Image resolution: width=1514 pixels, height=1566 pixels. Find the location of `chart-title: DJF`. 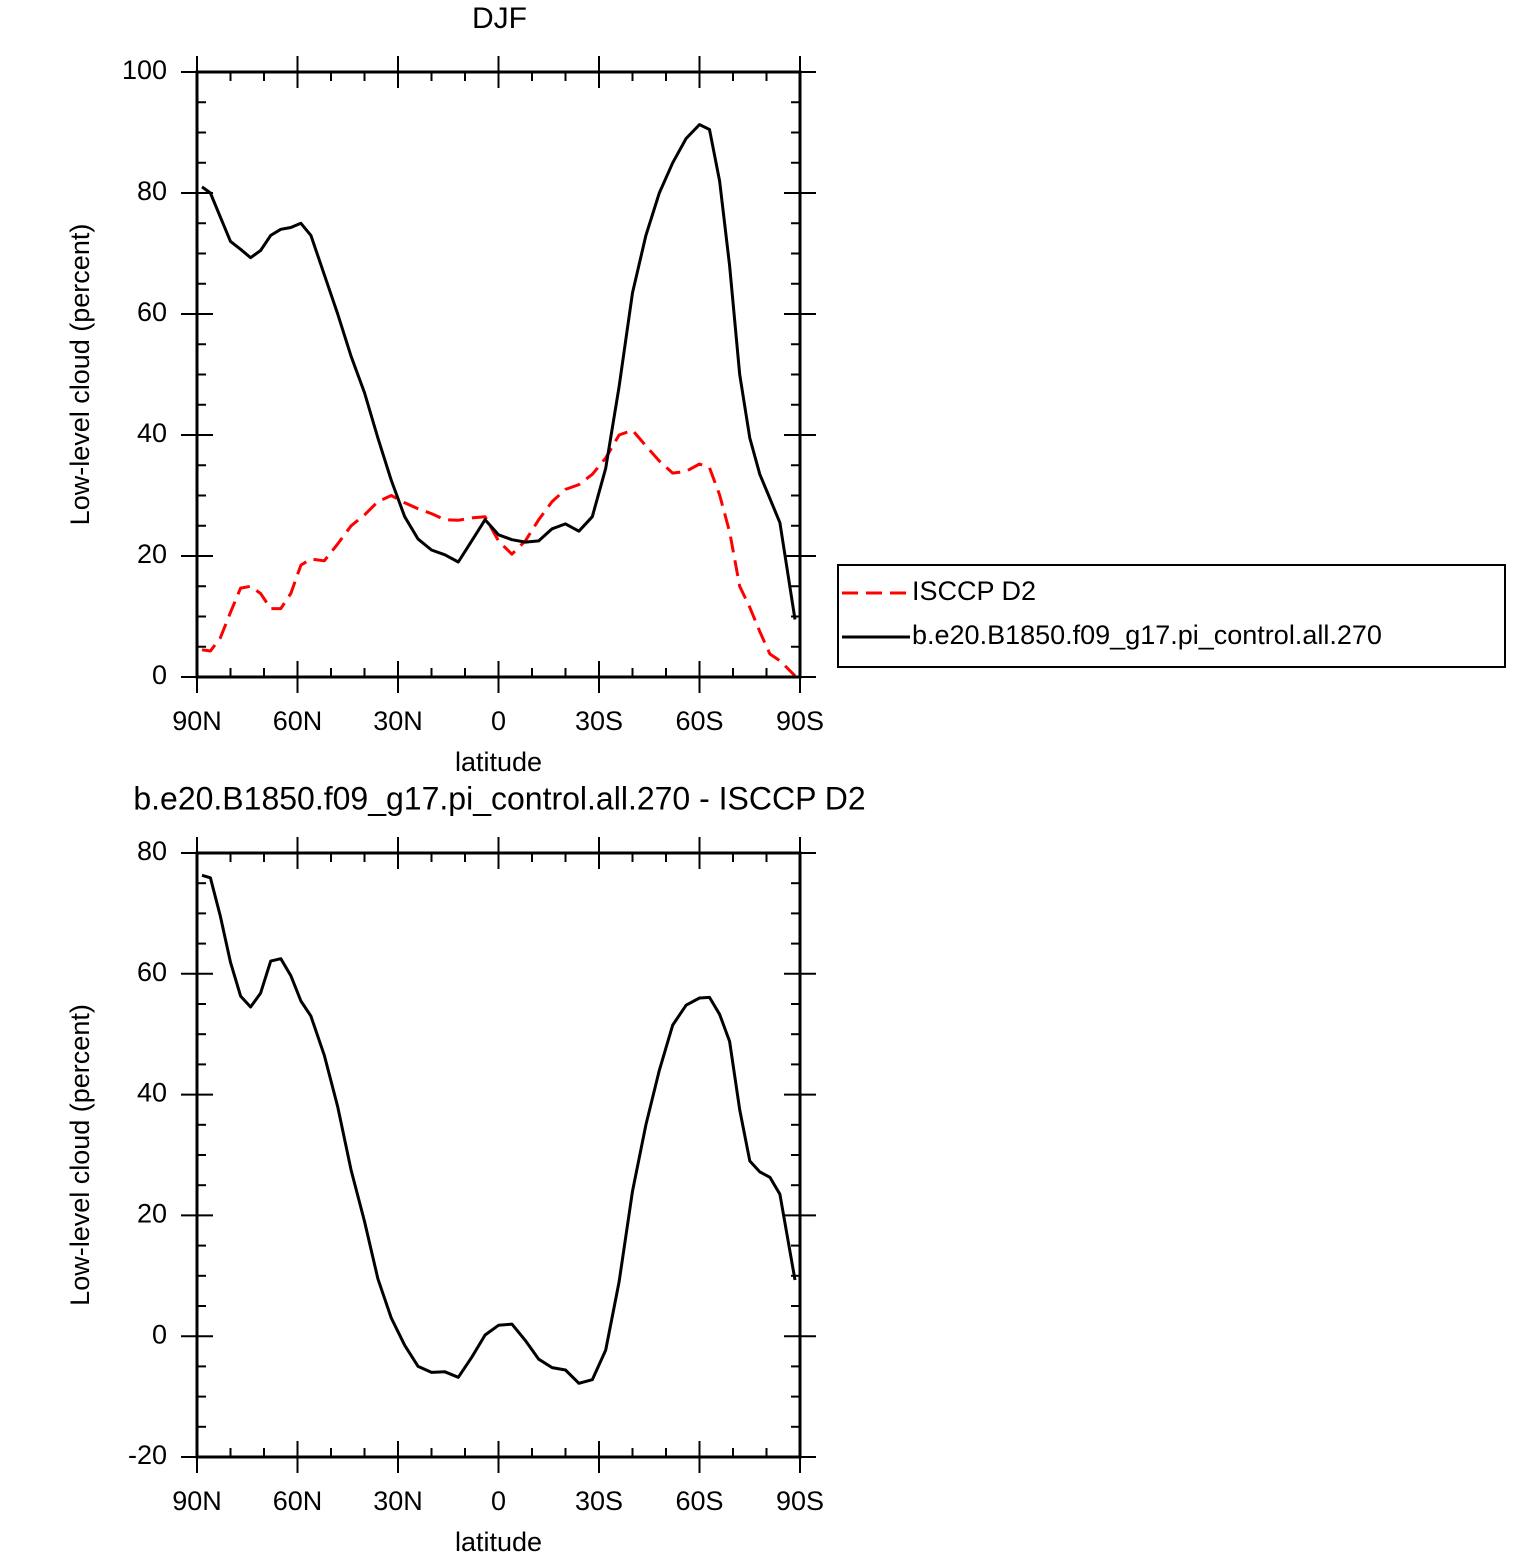

chart-title: DJF is located at coordinates (499, 18).